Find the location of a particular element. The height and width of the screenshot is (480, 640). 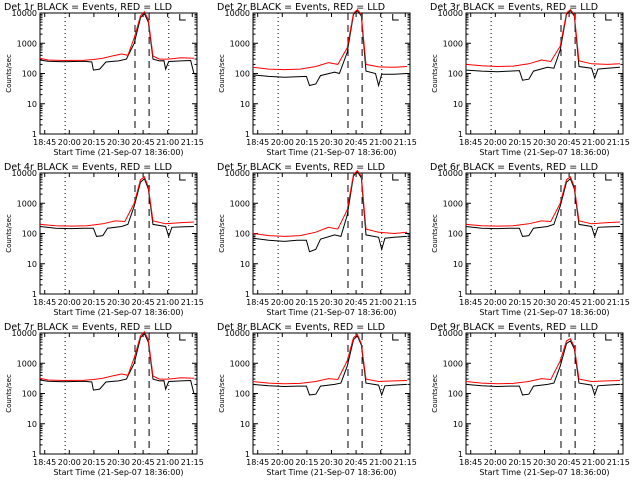

panel-title: Det 9r BLACK = Events, RED = LLD is located at coordinates (514, 327).